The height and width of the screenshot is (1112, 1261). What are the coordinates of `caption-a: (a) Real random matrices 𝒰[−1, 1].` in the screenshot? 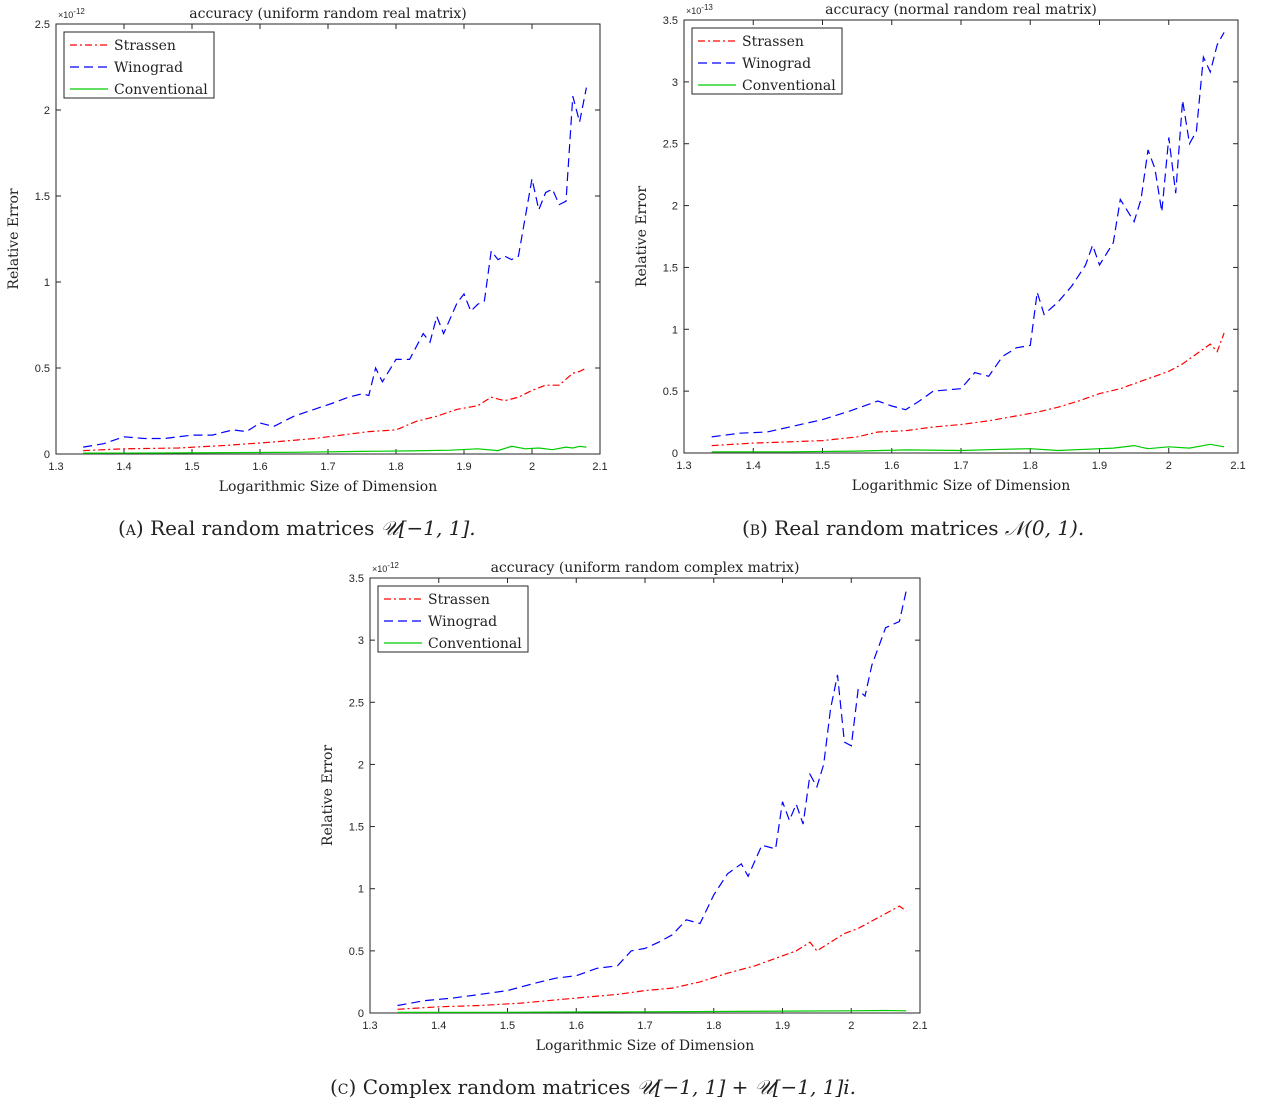 It's located at (297, 528).